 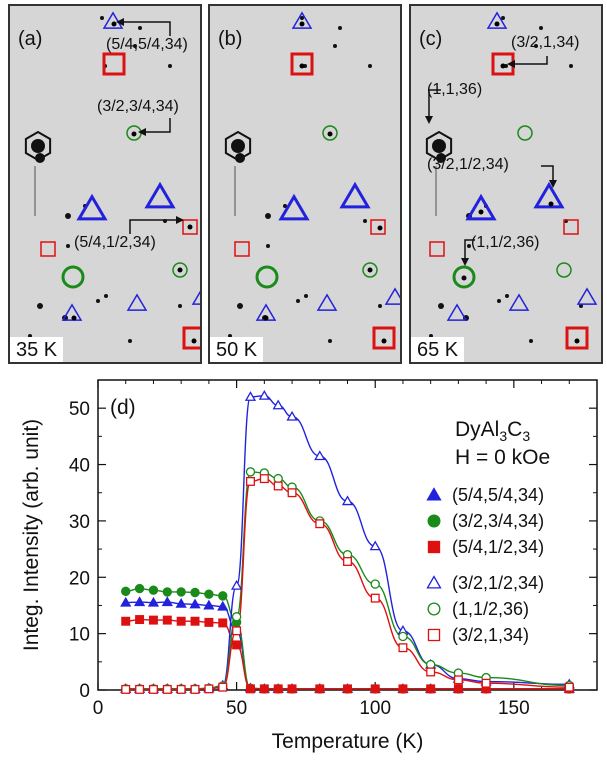 What do you see at coordinates (79, 409) in the screenshot?
I see `y-tick-label: 50` at bounding box center [79, 409].